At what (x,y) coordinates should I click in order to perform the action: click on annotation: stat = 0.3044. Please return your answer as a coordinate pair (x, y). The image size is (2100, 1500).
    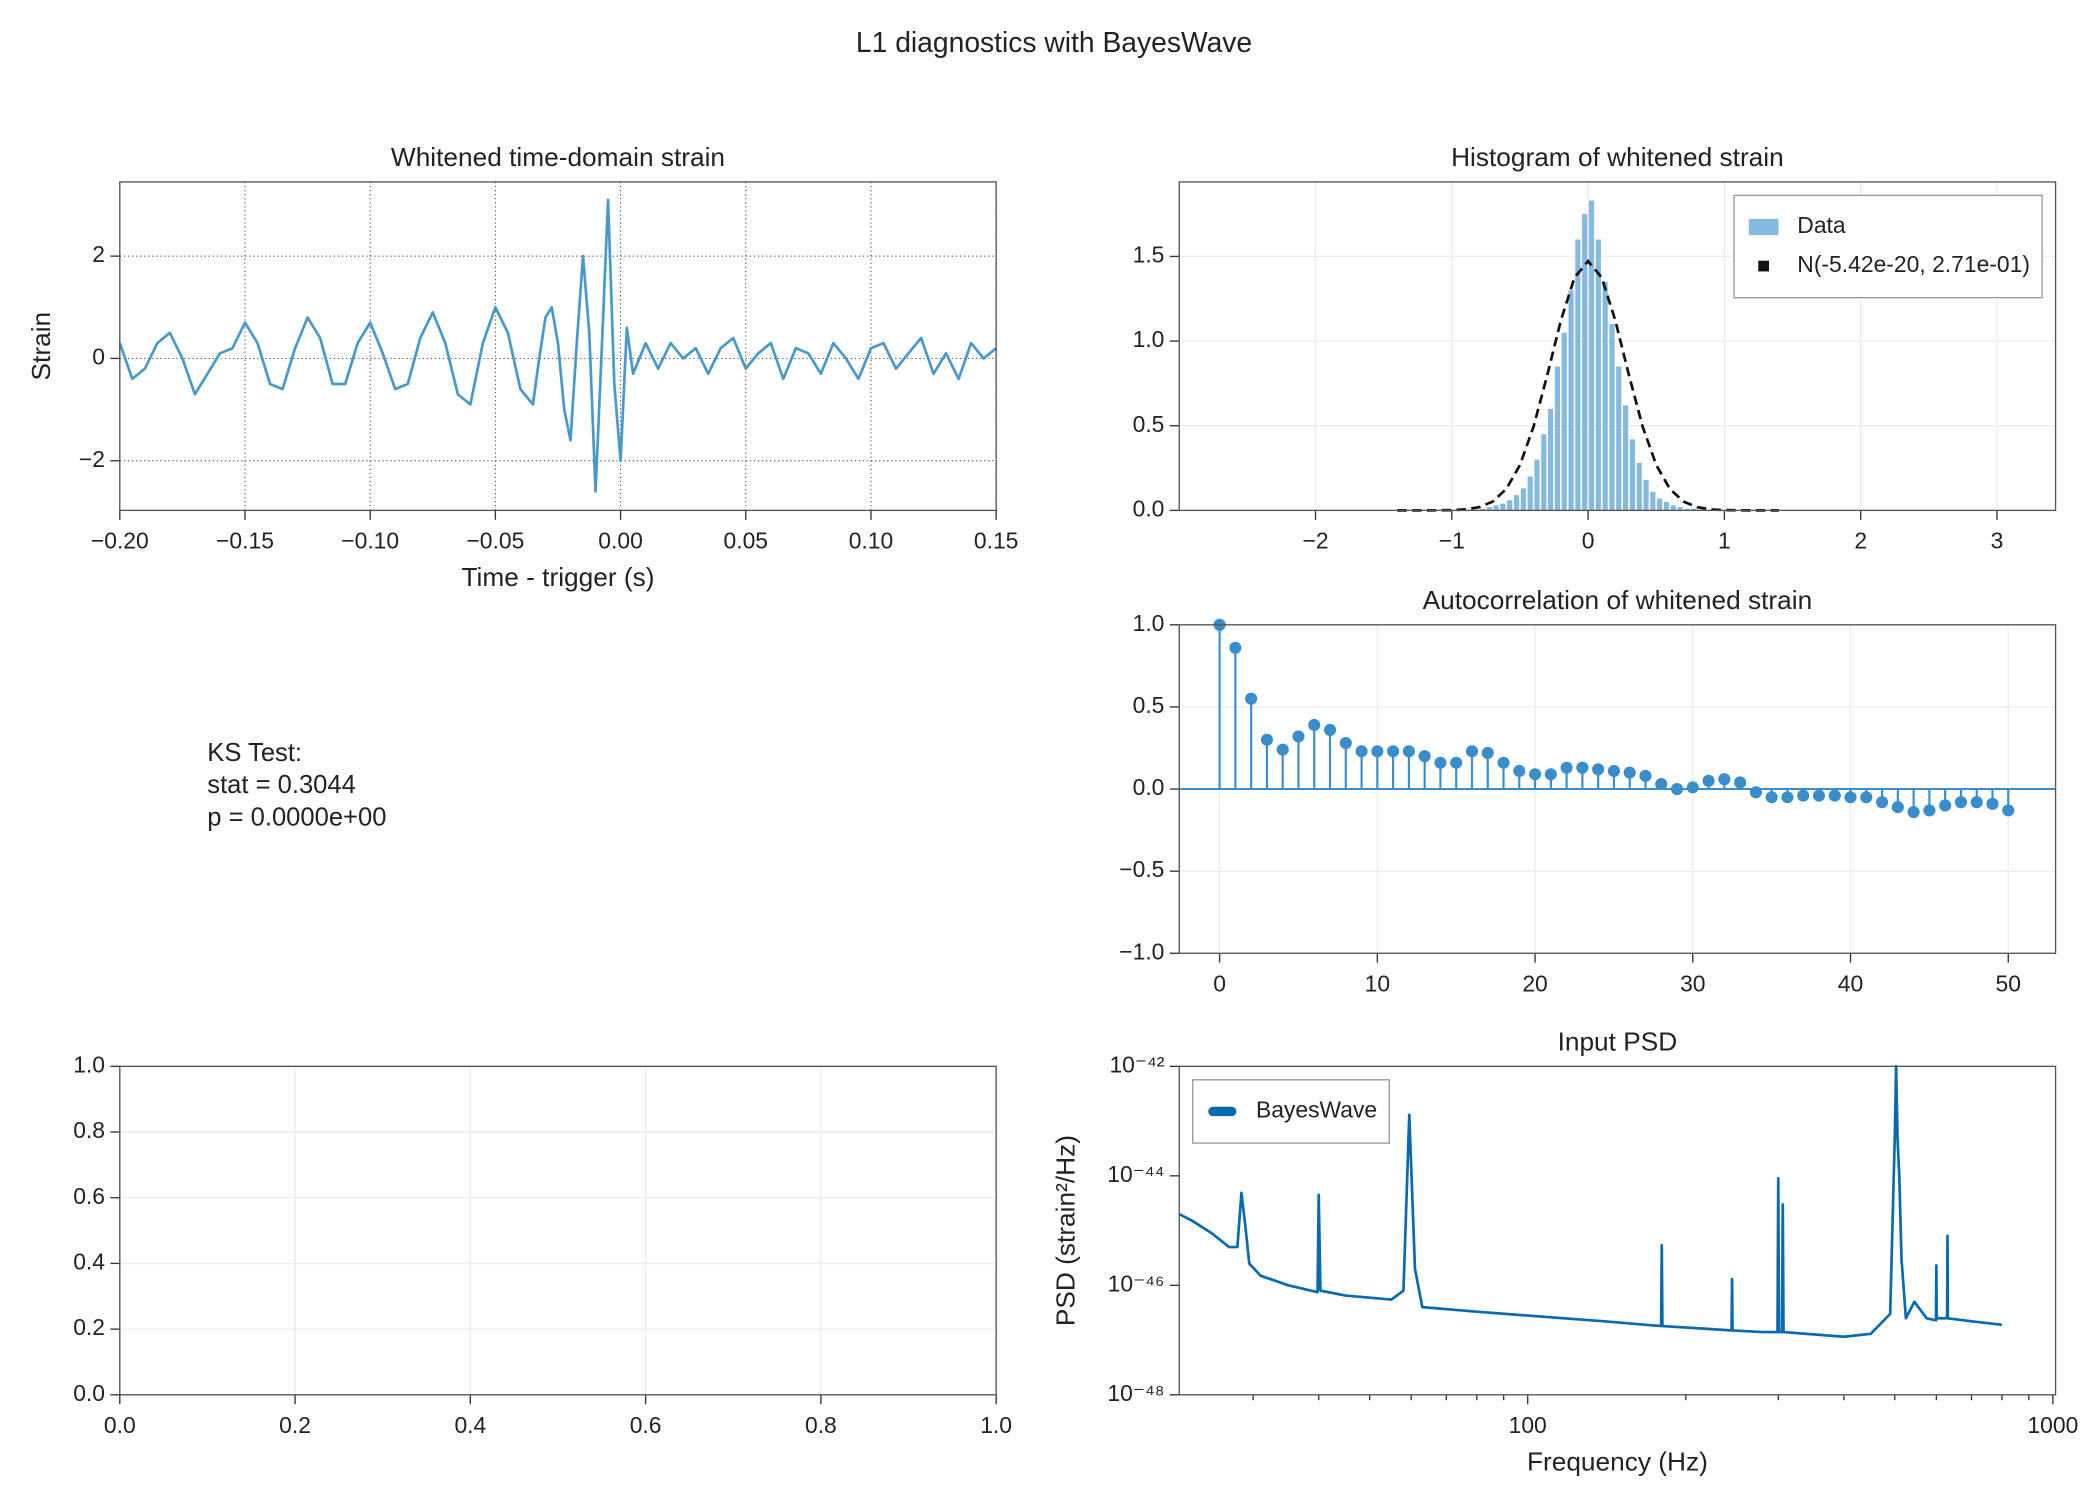
    Looking at the image, I should click on (281, 785).